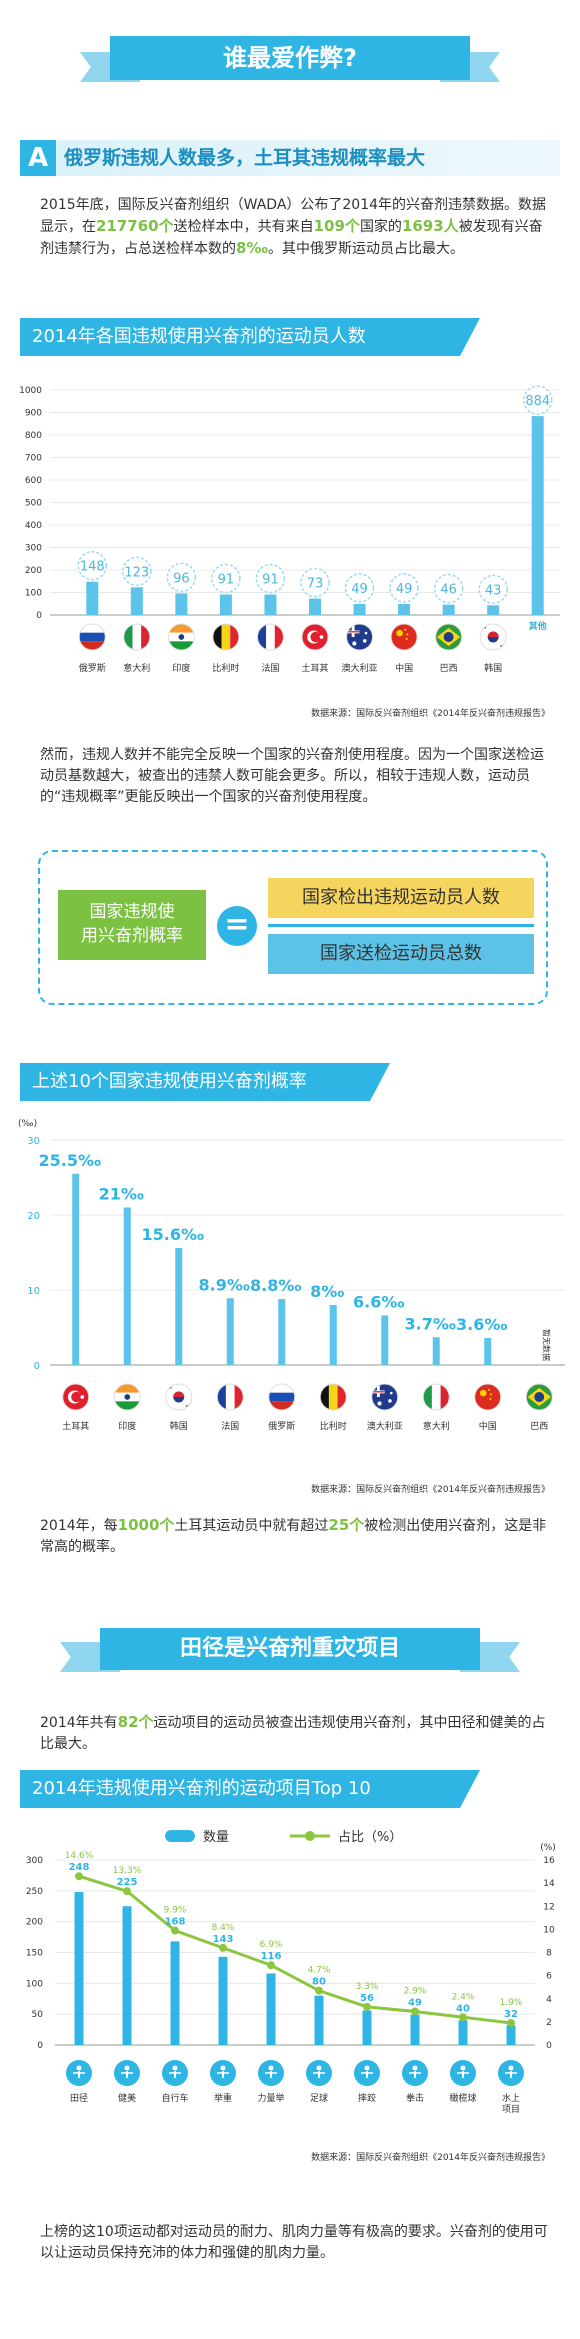 The height and width of the screenshot is (2339, 580). What do you see at coordinates (290, 1649) in the screenshot?
I see `section-b-title: 田径是兴奋剂重灾项目` at bounding box center [290, 1649].